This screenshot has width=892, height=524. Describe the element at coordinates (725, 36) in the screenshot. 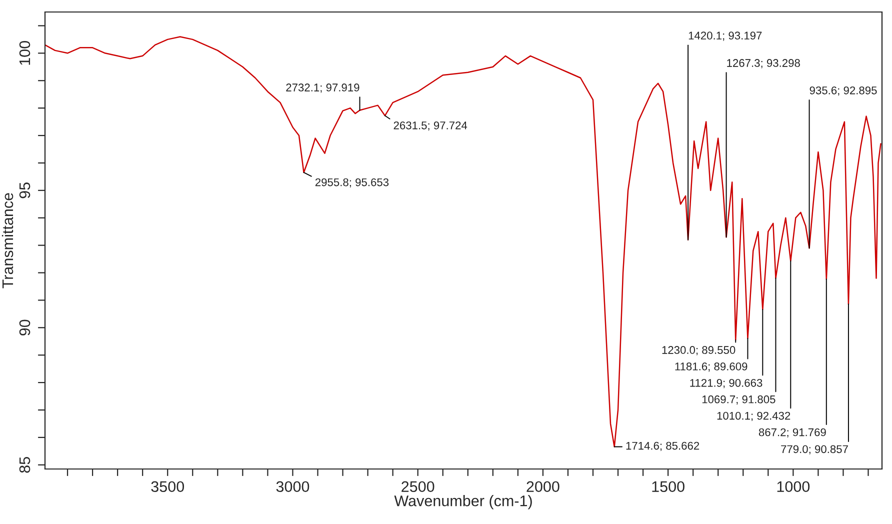

I see `annotation: 1420.1; 93.197` at that location.